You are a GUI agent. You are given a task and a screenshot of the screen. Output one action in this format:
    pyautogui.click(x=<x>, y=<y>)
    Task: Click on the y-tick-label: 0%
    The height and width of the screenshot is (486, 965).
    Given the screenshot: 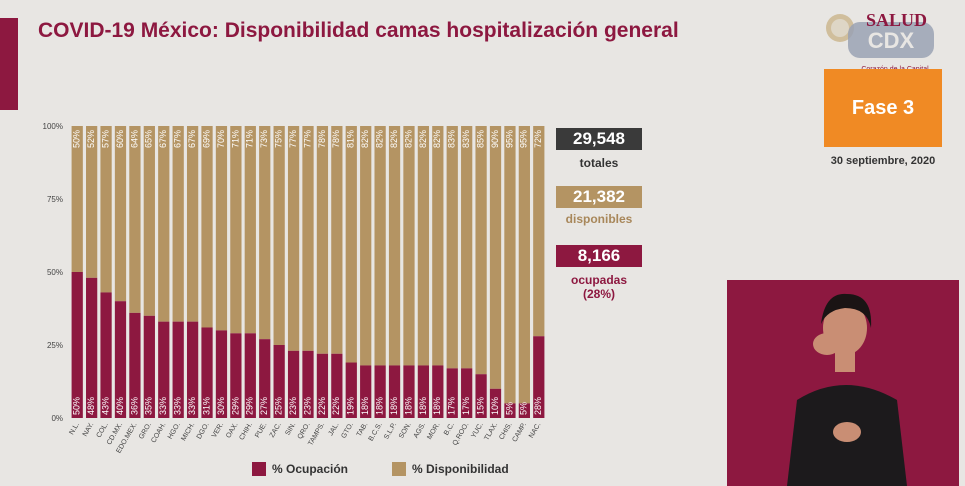 What is the action you would take?
    pyautogui.click(x=57, y=418)
    